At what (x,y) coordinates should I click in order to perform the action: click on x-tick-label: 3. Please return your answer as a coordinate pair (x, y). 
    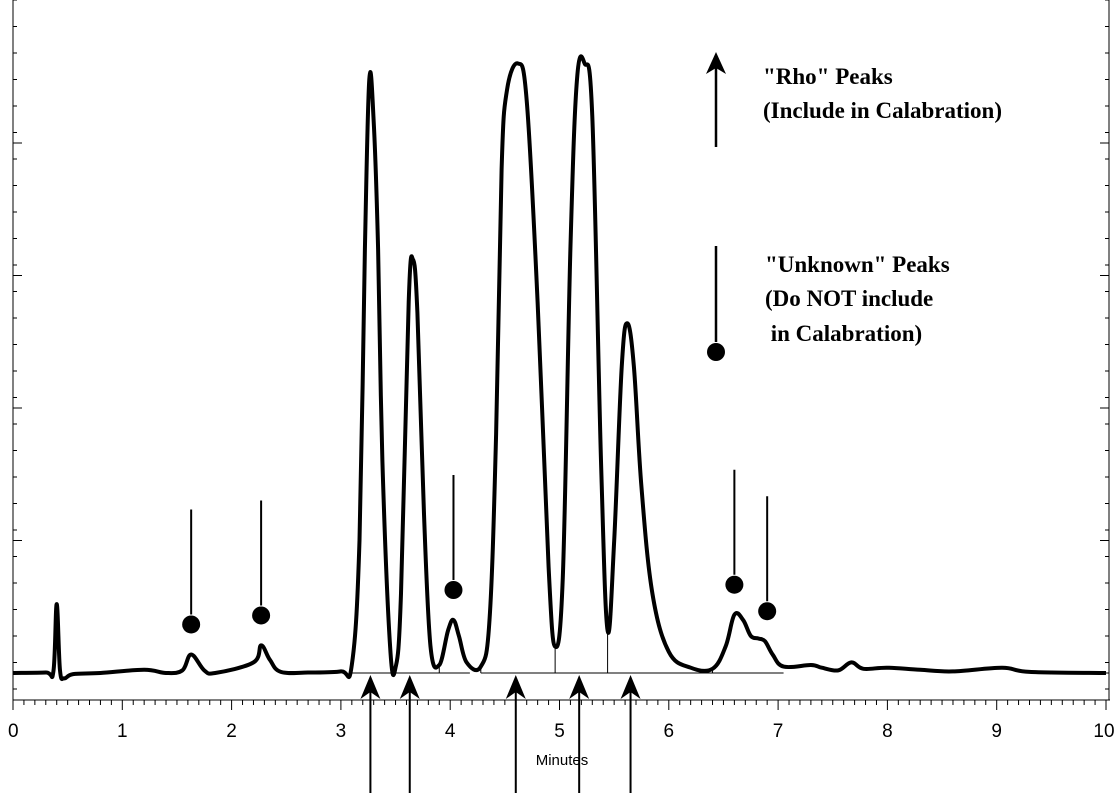
    Looking at the image, I should click on (341, 731).